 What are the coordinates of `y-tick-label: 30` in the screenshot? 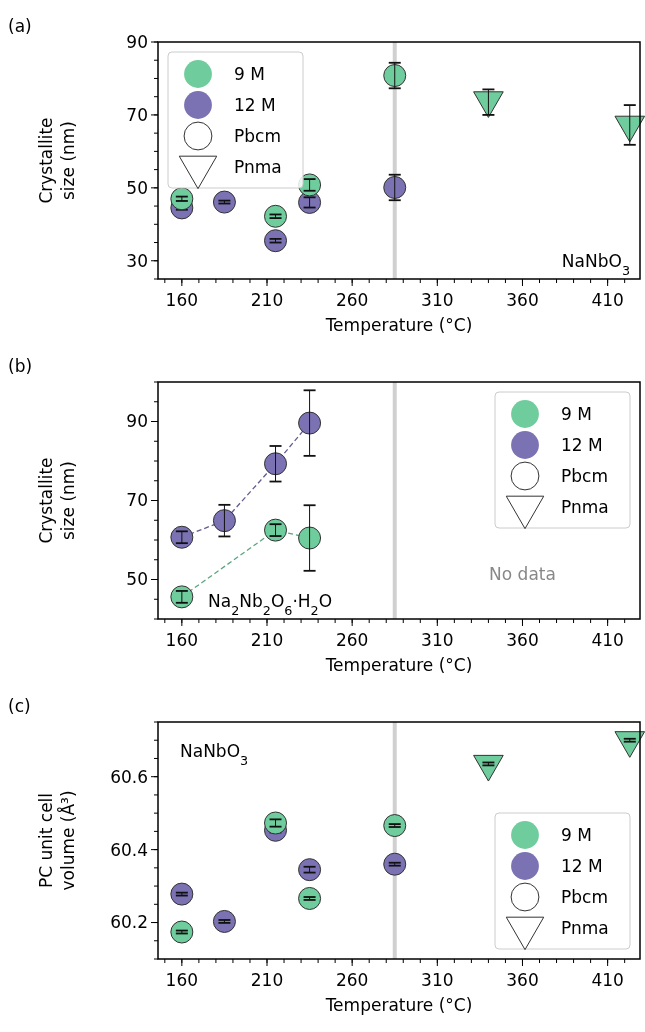 It's located at (137, 260).